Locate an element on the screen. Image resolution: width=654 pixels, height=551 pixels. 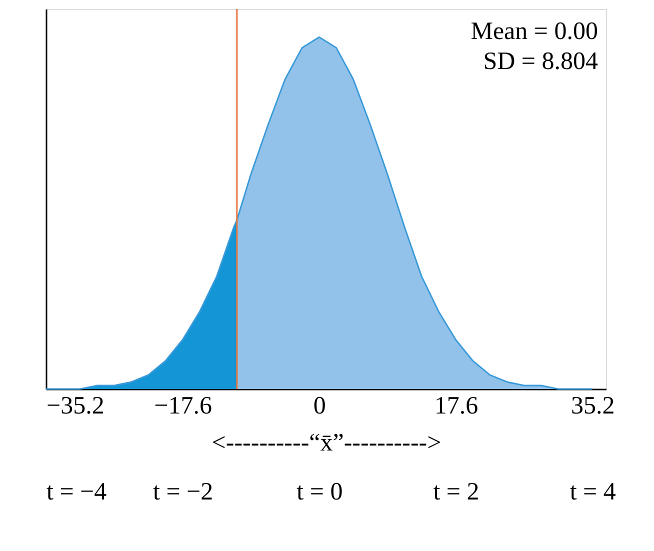
x2-tick-label: t = −4 is located at coordinates (77, 492).